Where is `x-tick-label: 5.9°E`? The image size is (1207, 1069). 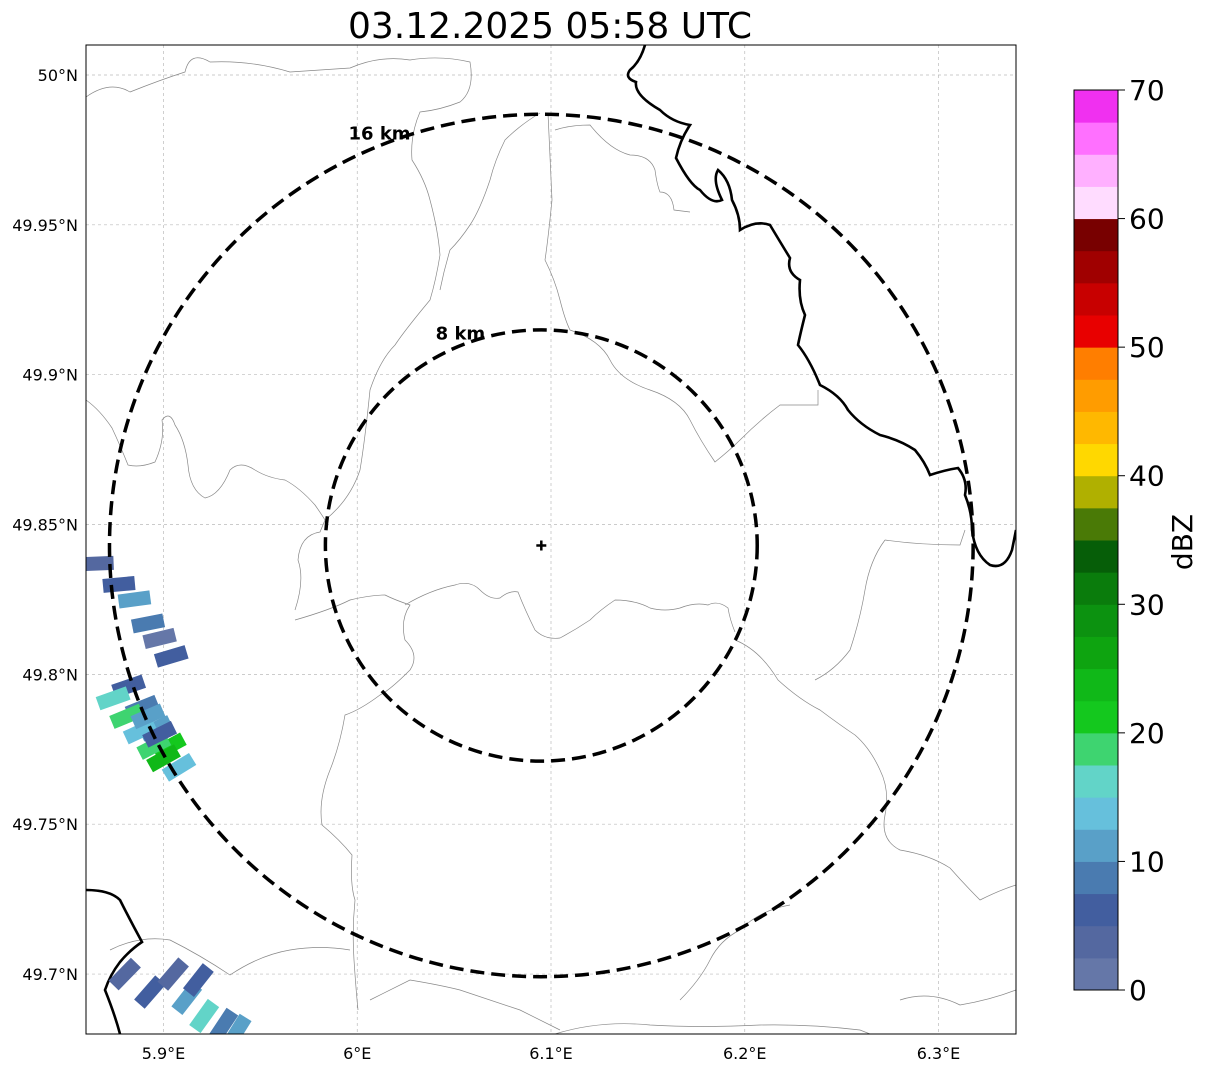 x-tick-label: 5.9°E is located at coordinates (164, 1053).